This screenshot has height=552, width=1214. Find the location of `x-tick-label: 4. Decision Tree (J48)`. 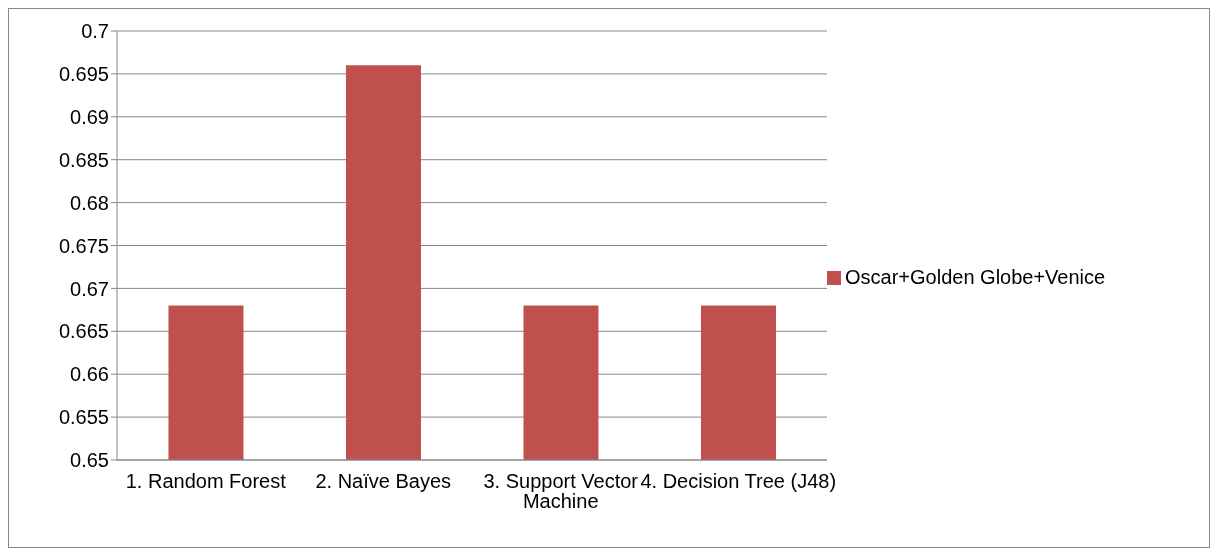

x-tick-label: 4. Decision Tree (J48) is located at coordinates (738, 481).